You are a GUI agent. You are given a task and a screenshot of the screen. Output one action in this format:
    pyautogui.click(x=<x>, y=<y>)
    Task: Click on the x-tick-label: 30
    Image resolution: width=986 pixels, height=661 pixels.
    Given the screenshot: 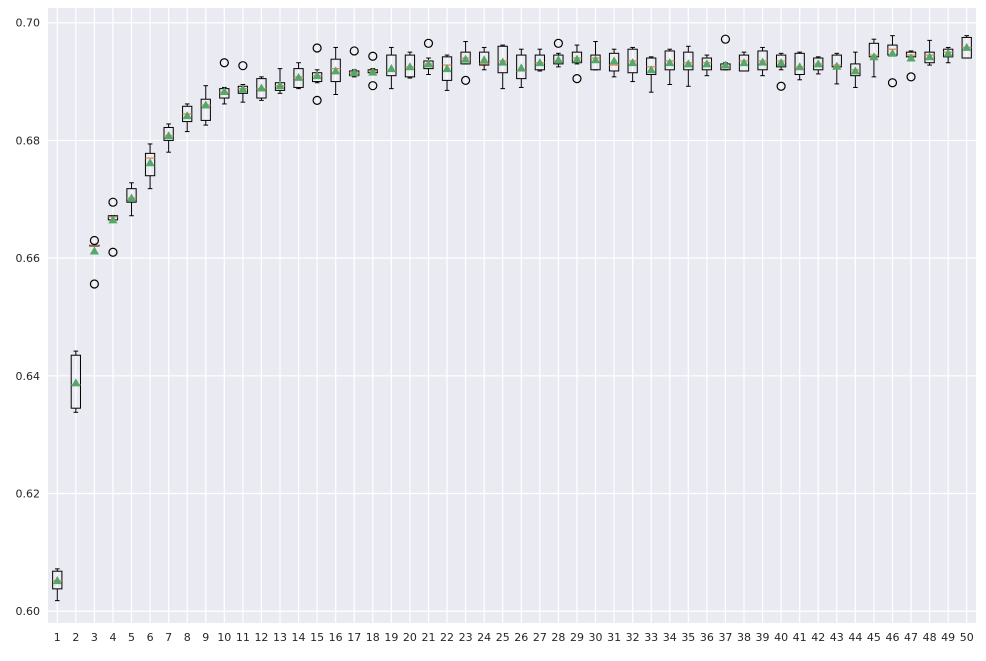 What is the action you would take?
    pyautogui.click(x=596, y=637)
    